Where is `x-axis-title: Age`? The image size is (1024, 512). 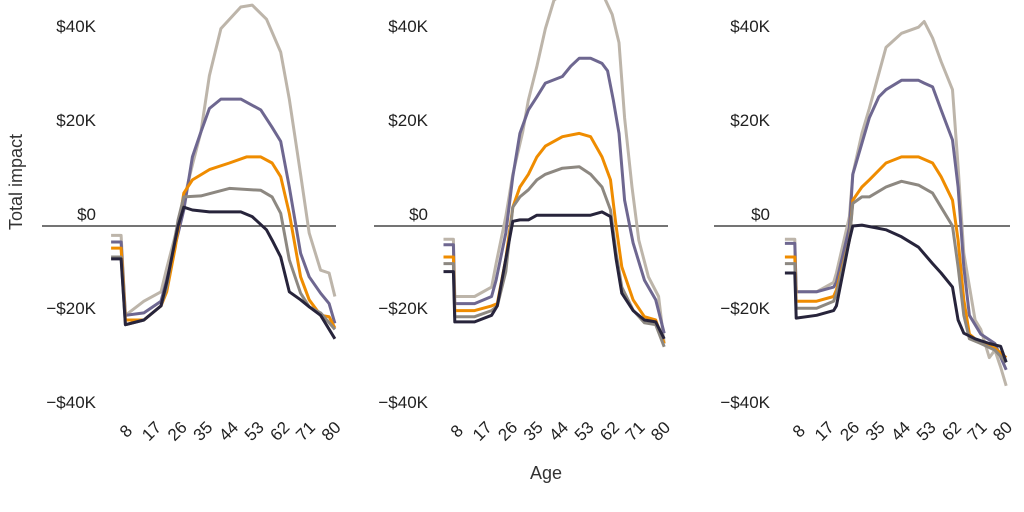
x-axis-title: Age is located at coordinates (546, 473).